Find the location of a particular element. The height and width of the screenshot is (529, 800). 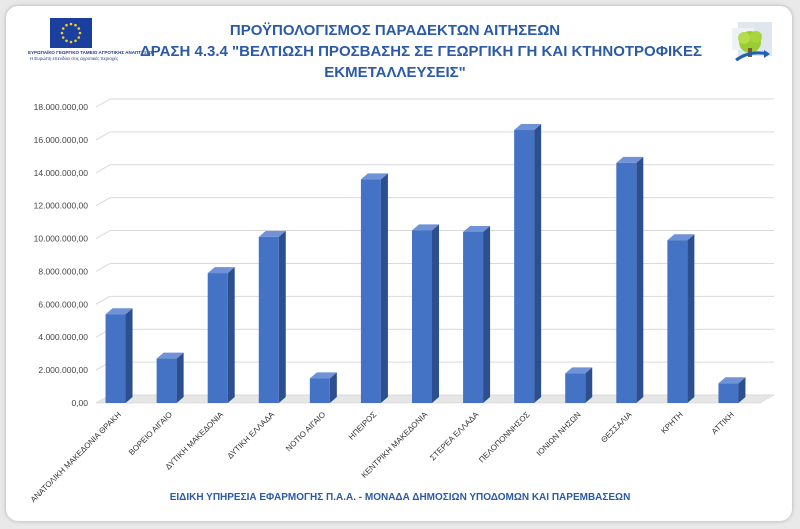

y-tick-label: 8.000.000,00 is located at coordinates (63, 271).